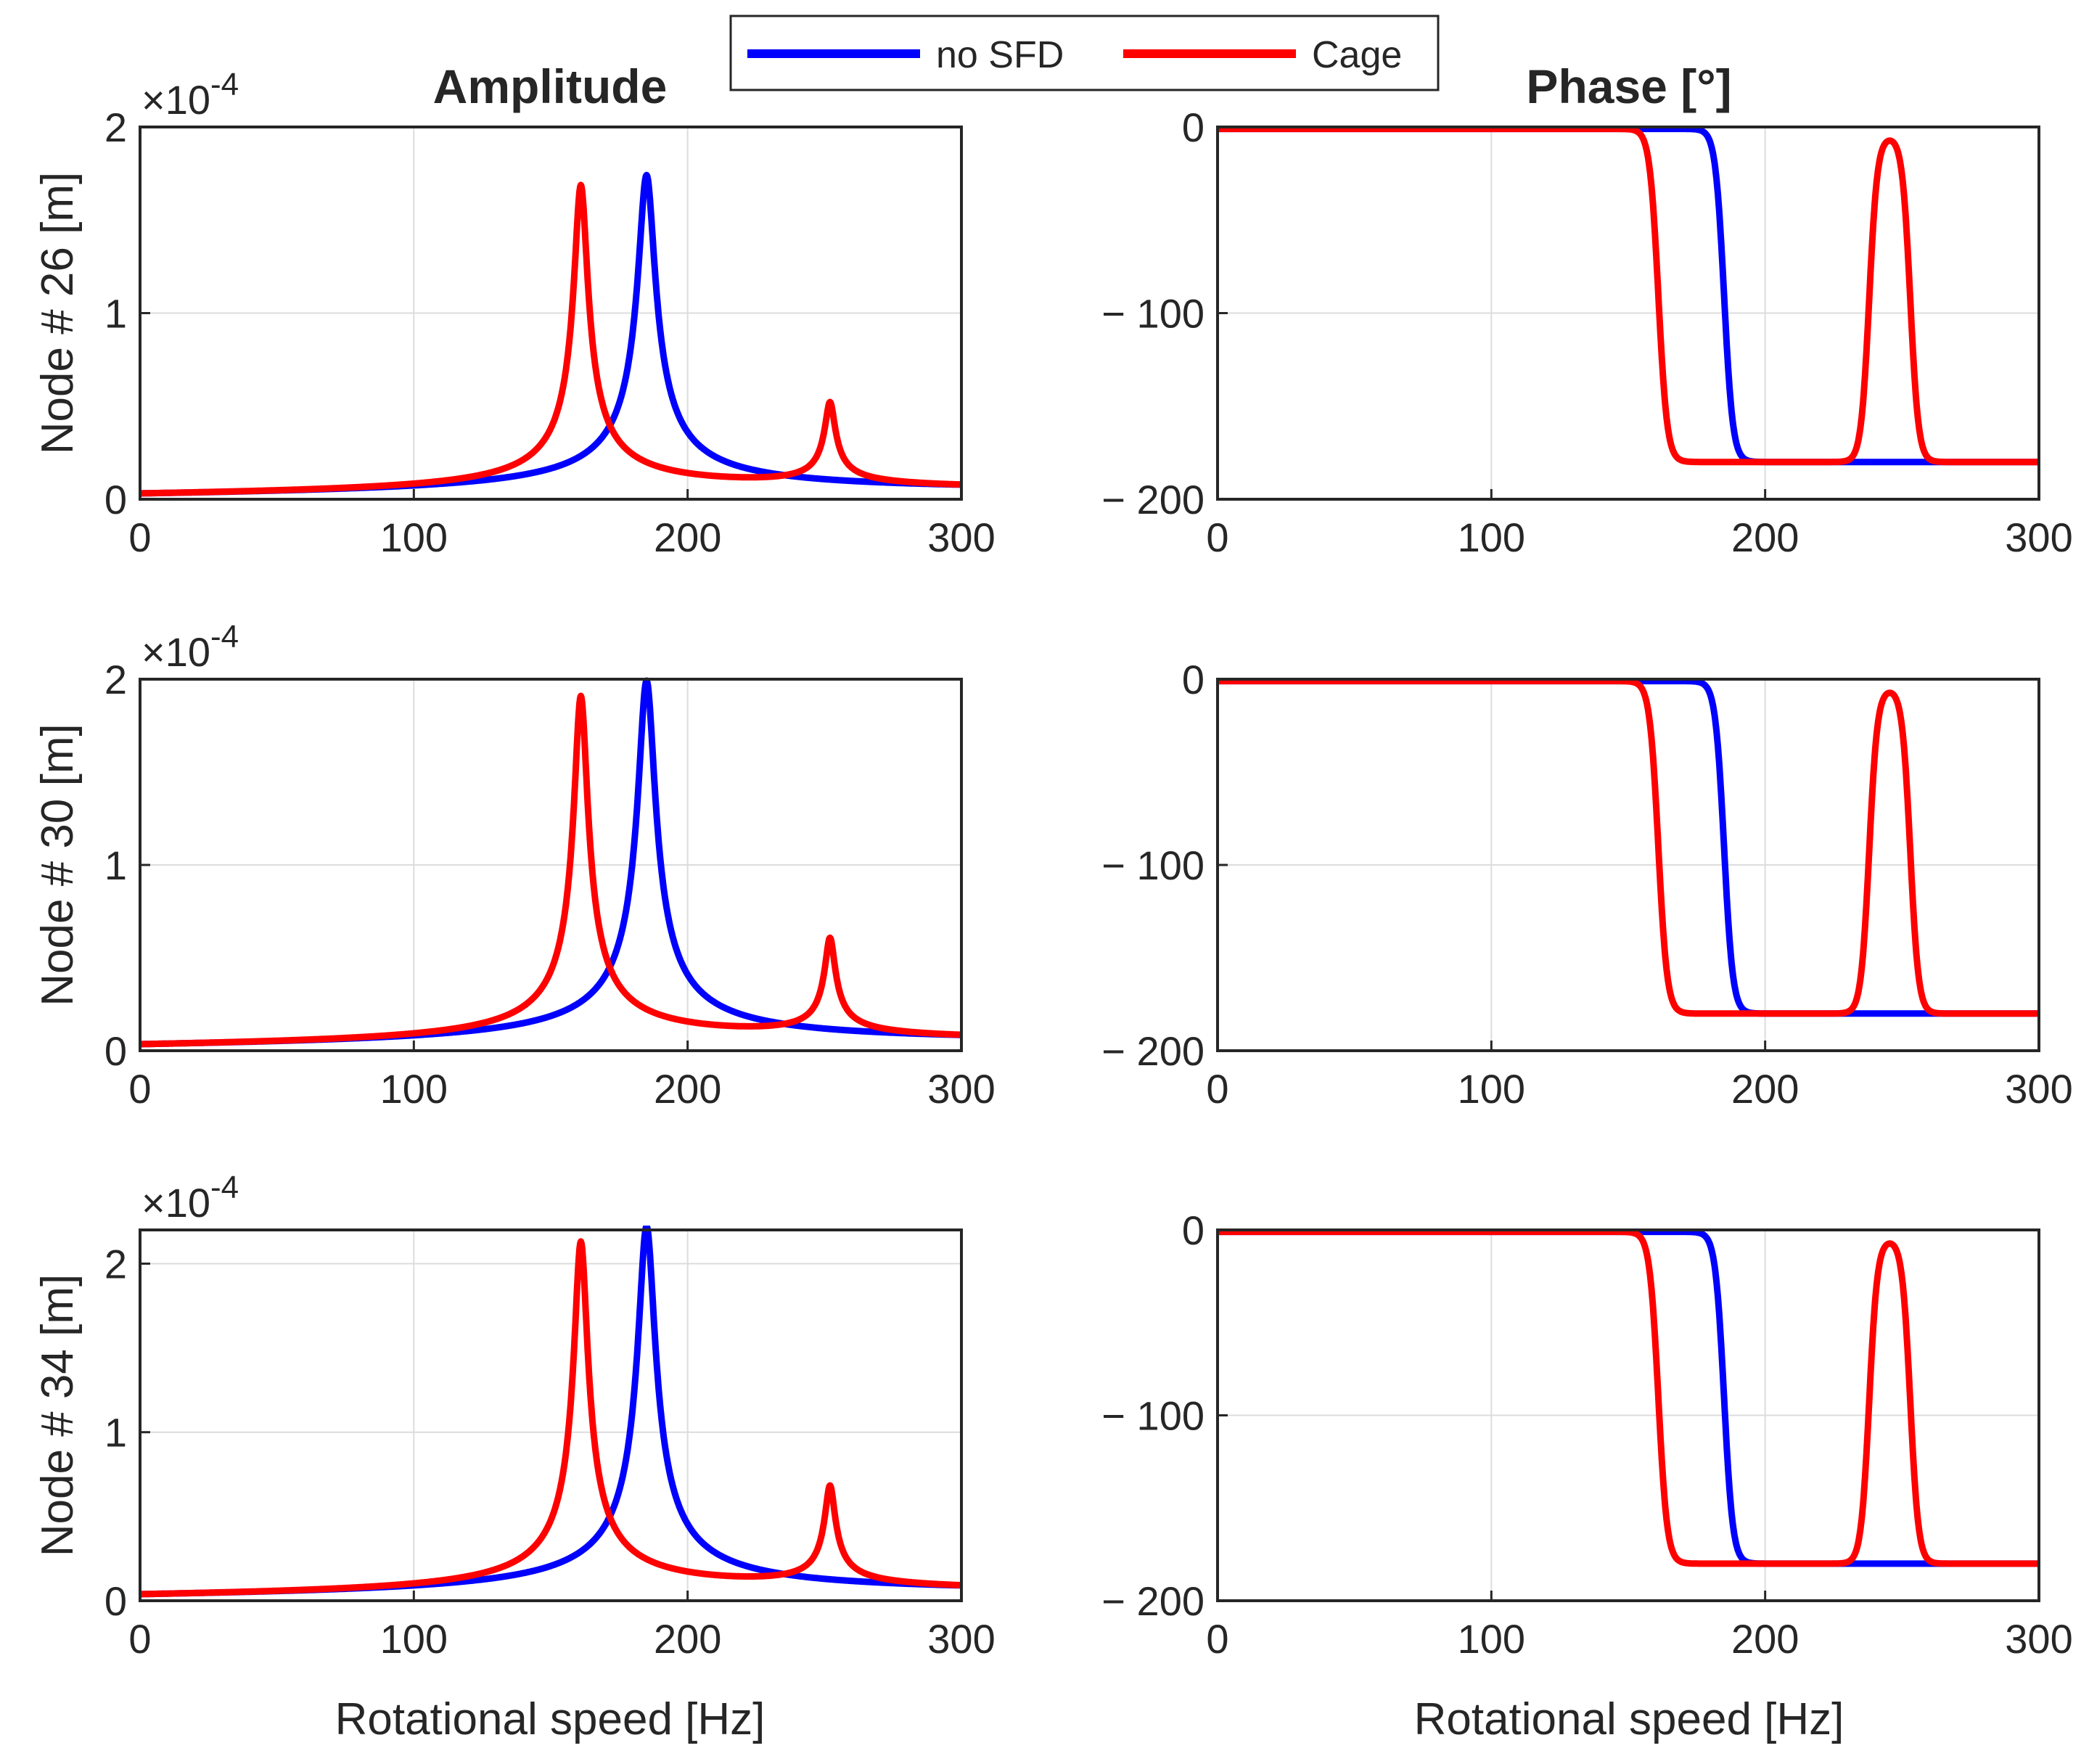  I want to click on y-axis-label: Node # 30 [m], so click(58, 864).